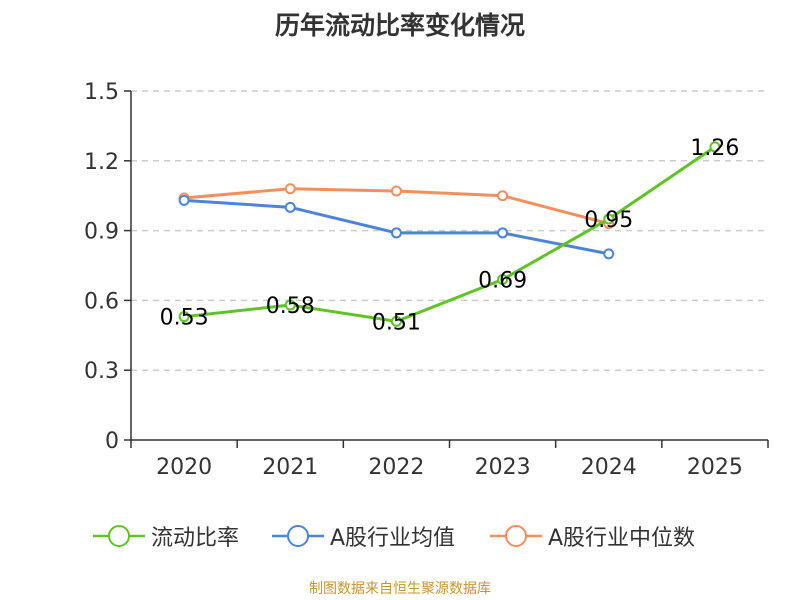 The width and height of the screenshot is (800, 600). I want to click on legend-item-industry-average: A股行业均值, so click(363, 536).